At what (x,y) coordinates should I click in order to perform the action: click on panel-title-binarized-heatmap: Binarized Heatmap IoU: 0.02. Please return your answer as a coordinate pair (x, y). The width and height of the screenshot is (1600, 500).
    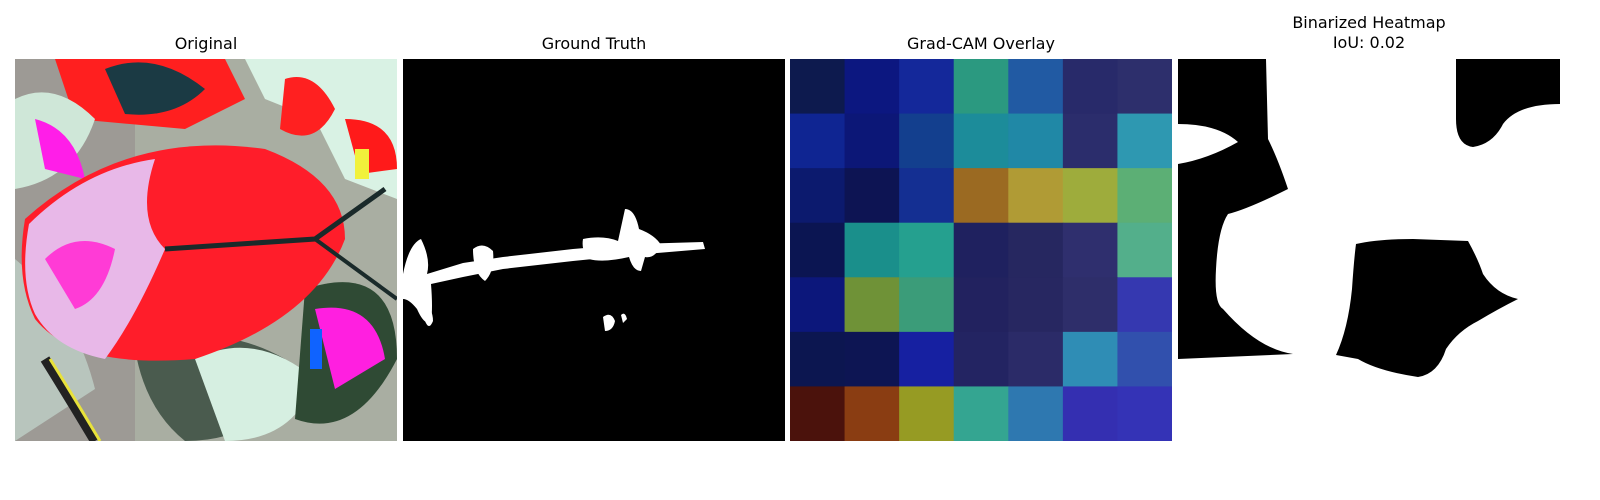
    Looking at the image, I should click on (1369, 33).